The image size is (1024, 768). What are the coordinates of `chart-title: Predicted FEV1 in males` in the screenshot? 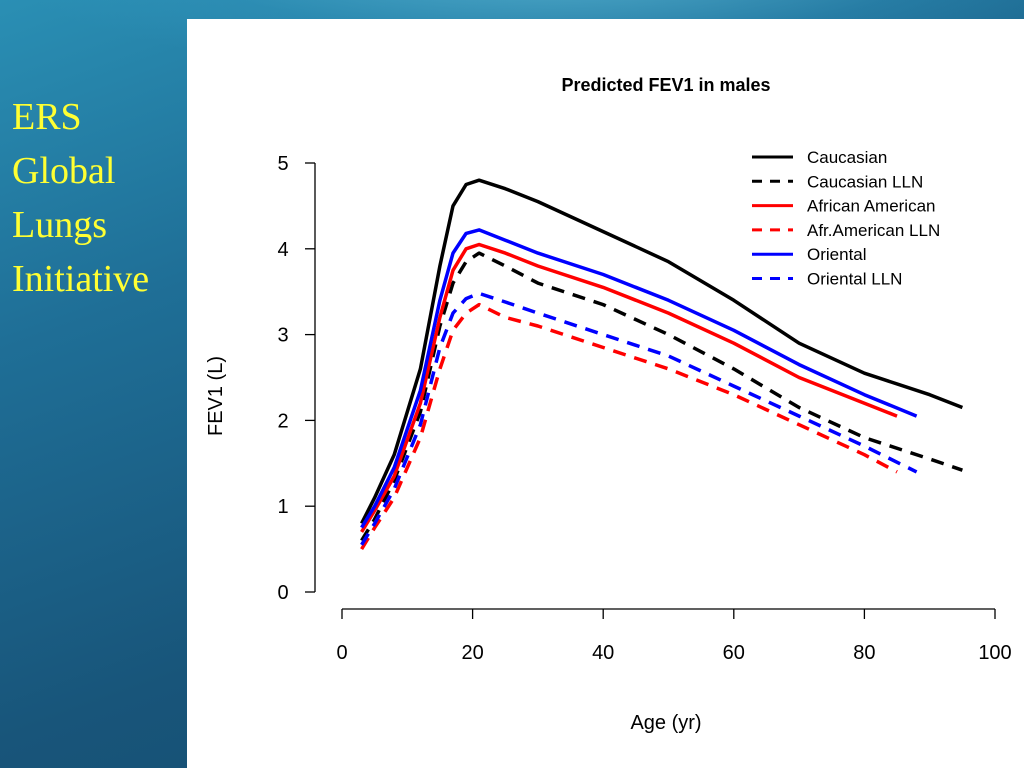 It's located at (665, 85).